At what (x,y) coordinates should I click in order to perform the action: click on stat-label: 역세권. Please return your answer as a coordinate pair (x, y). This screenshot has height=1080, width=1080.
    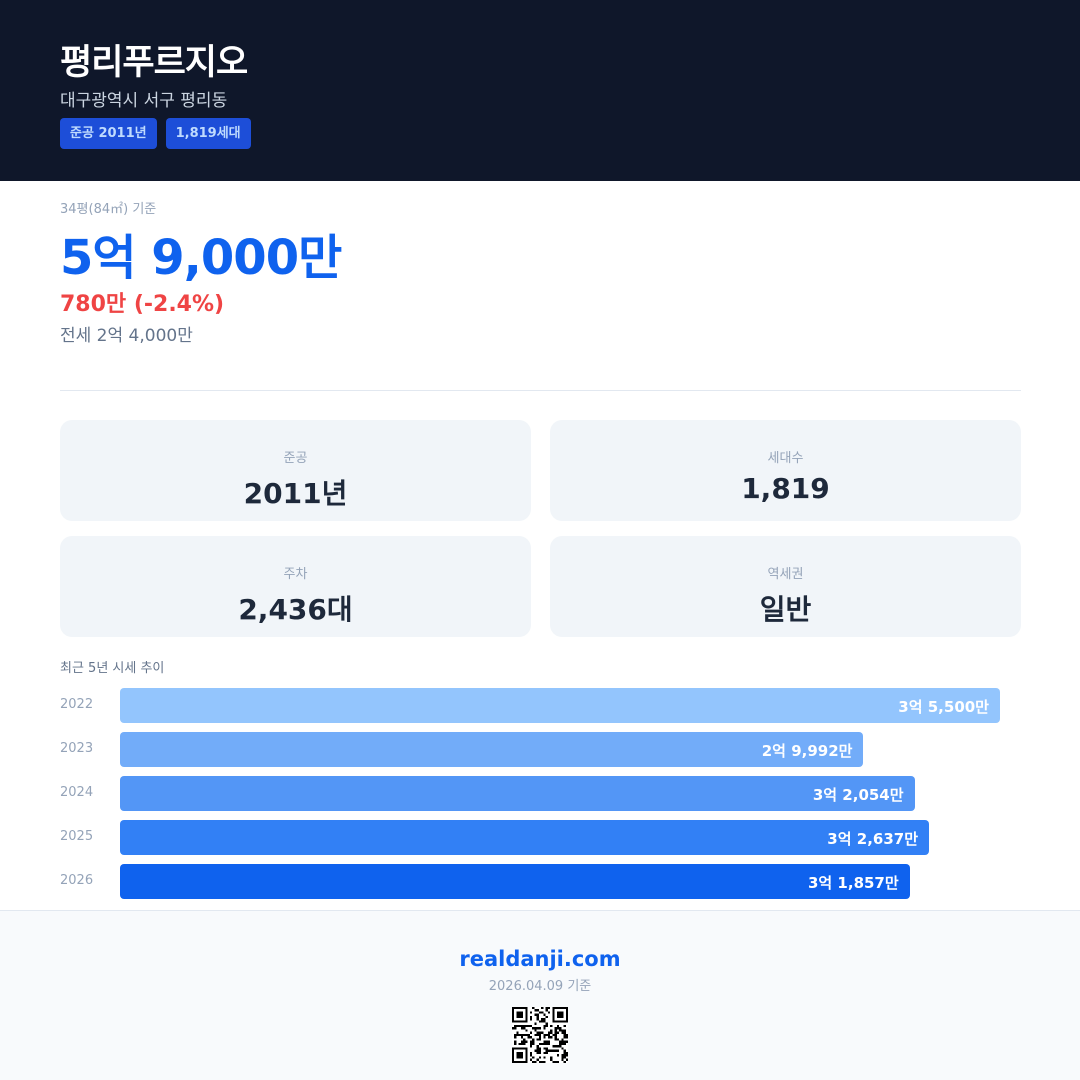
    Looking at the image, I should click on (785, 574).